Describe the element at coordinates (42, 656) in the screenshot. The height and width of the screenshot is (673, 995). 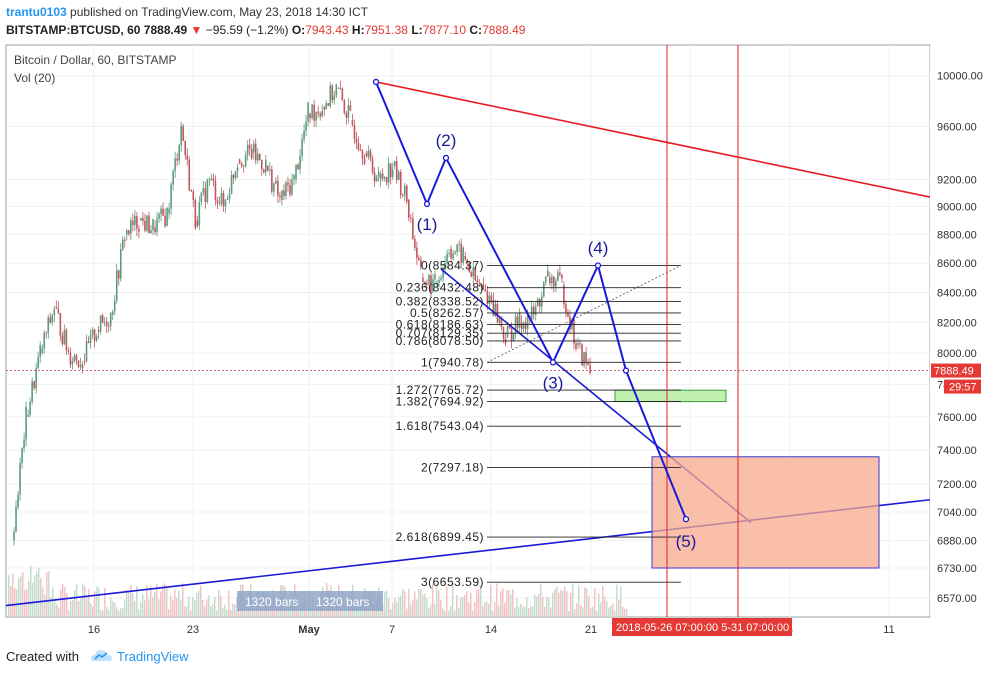
I see `created-with-text: Created with` at that location.